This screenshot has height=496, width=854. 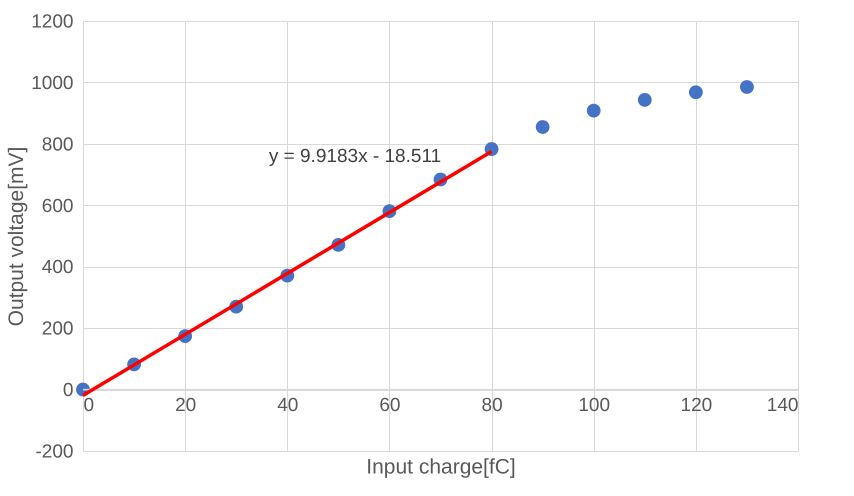 I want to click on y-axis-title: Output voltage[mV], so click(x=16, y=236).